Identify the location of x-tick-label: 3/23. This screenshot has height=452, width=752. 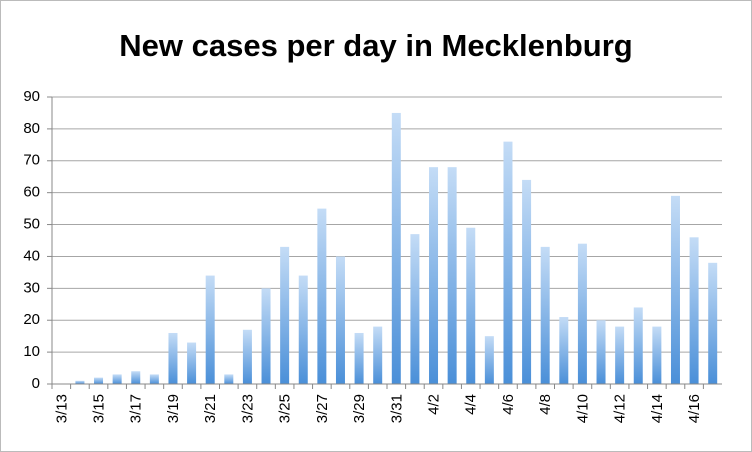
(247, 408).